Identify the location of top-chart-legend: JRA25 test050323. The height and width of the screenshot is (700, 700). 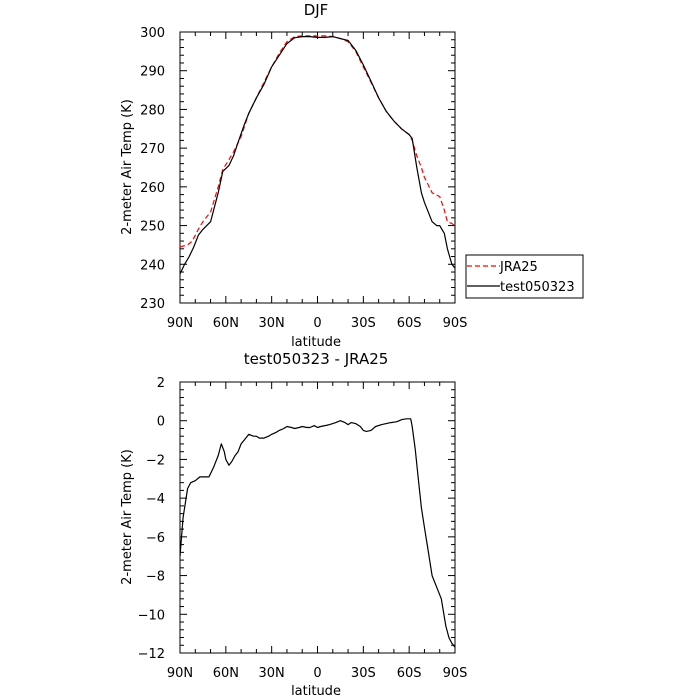
(524, 276).